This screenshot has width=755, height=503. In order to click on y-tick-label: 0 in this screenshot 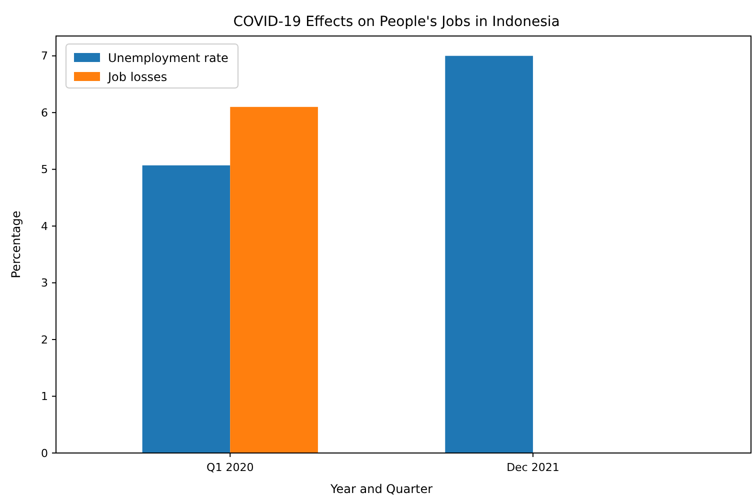, I will do `click(44, 453)`.